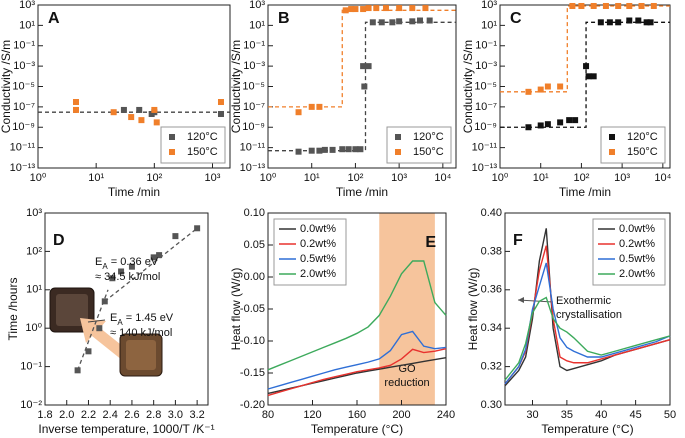 This screenshot has height=438, width=685. Describe the element at coordinates (521, 300) in the screenshot. I see `annotation-arrowhead` at that location.